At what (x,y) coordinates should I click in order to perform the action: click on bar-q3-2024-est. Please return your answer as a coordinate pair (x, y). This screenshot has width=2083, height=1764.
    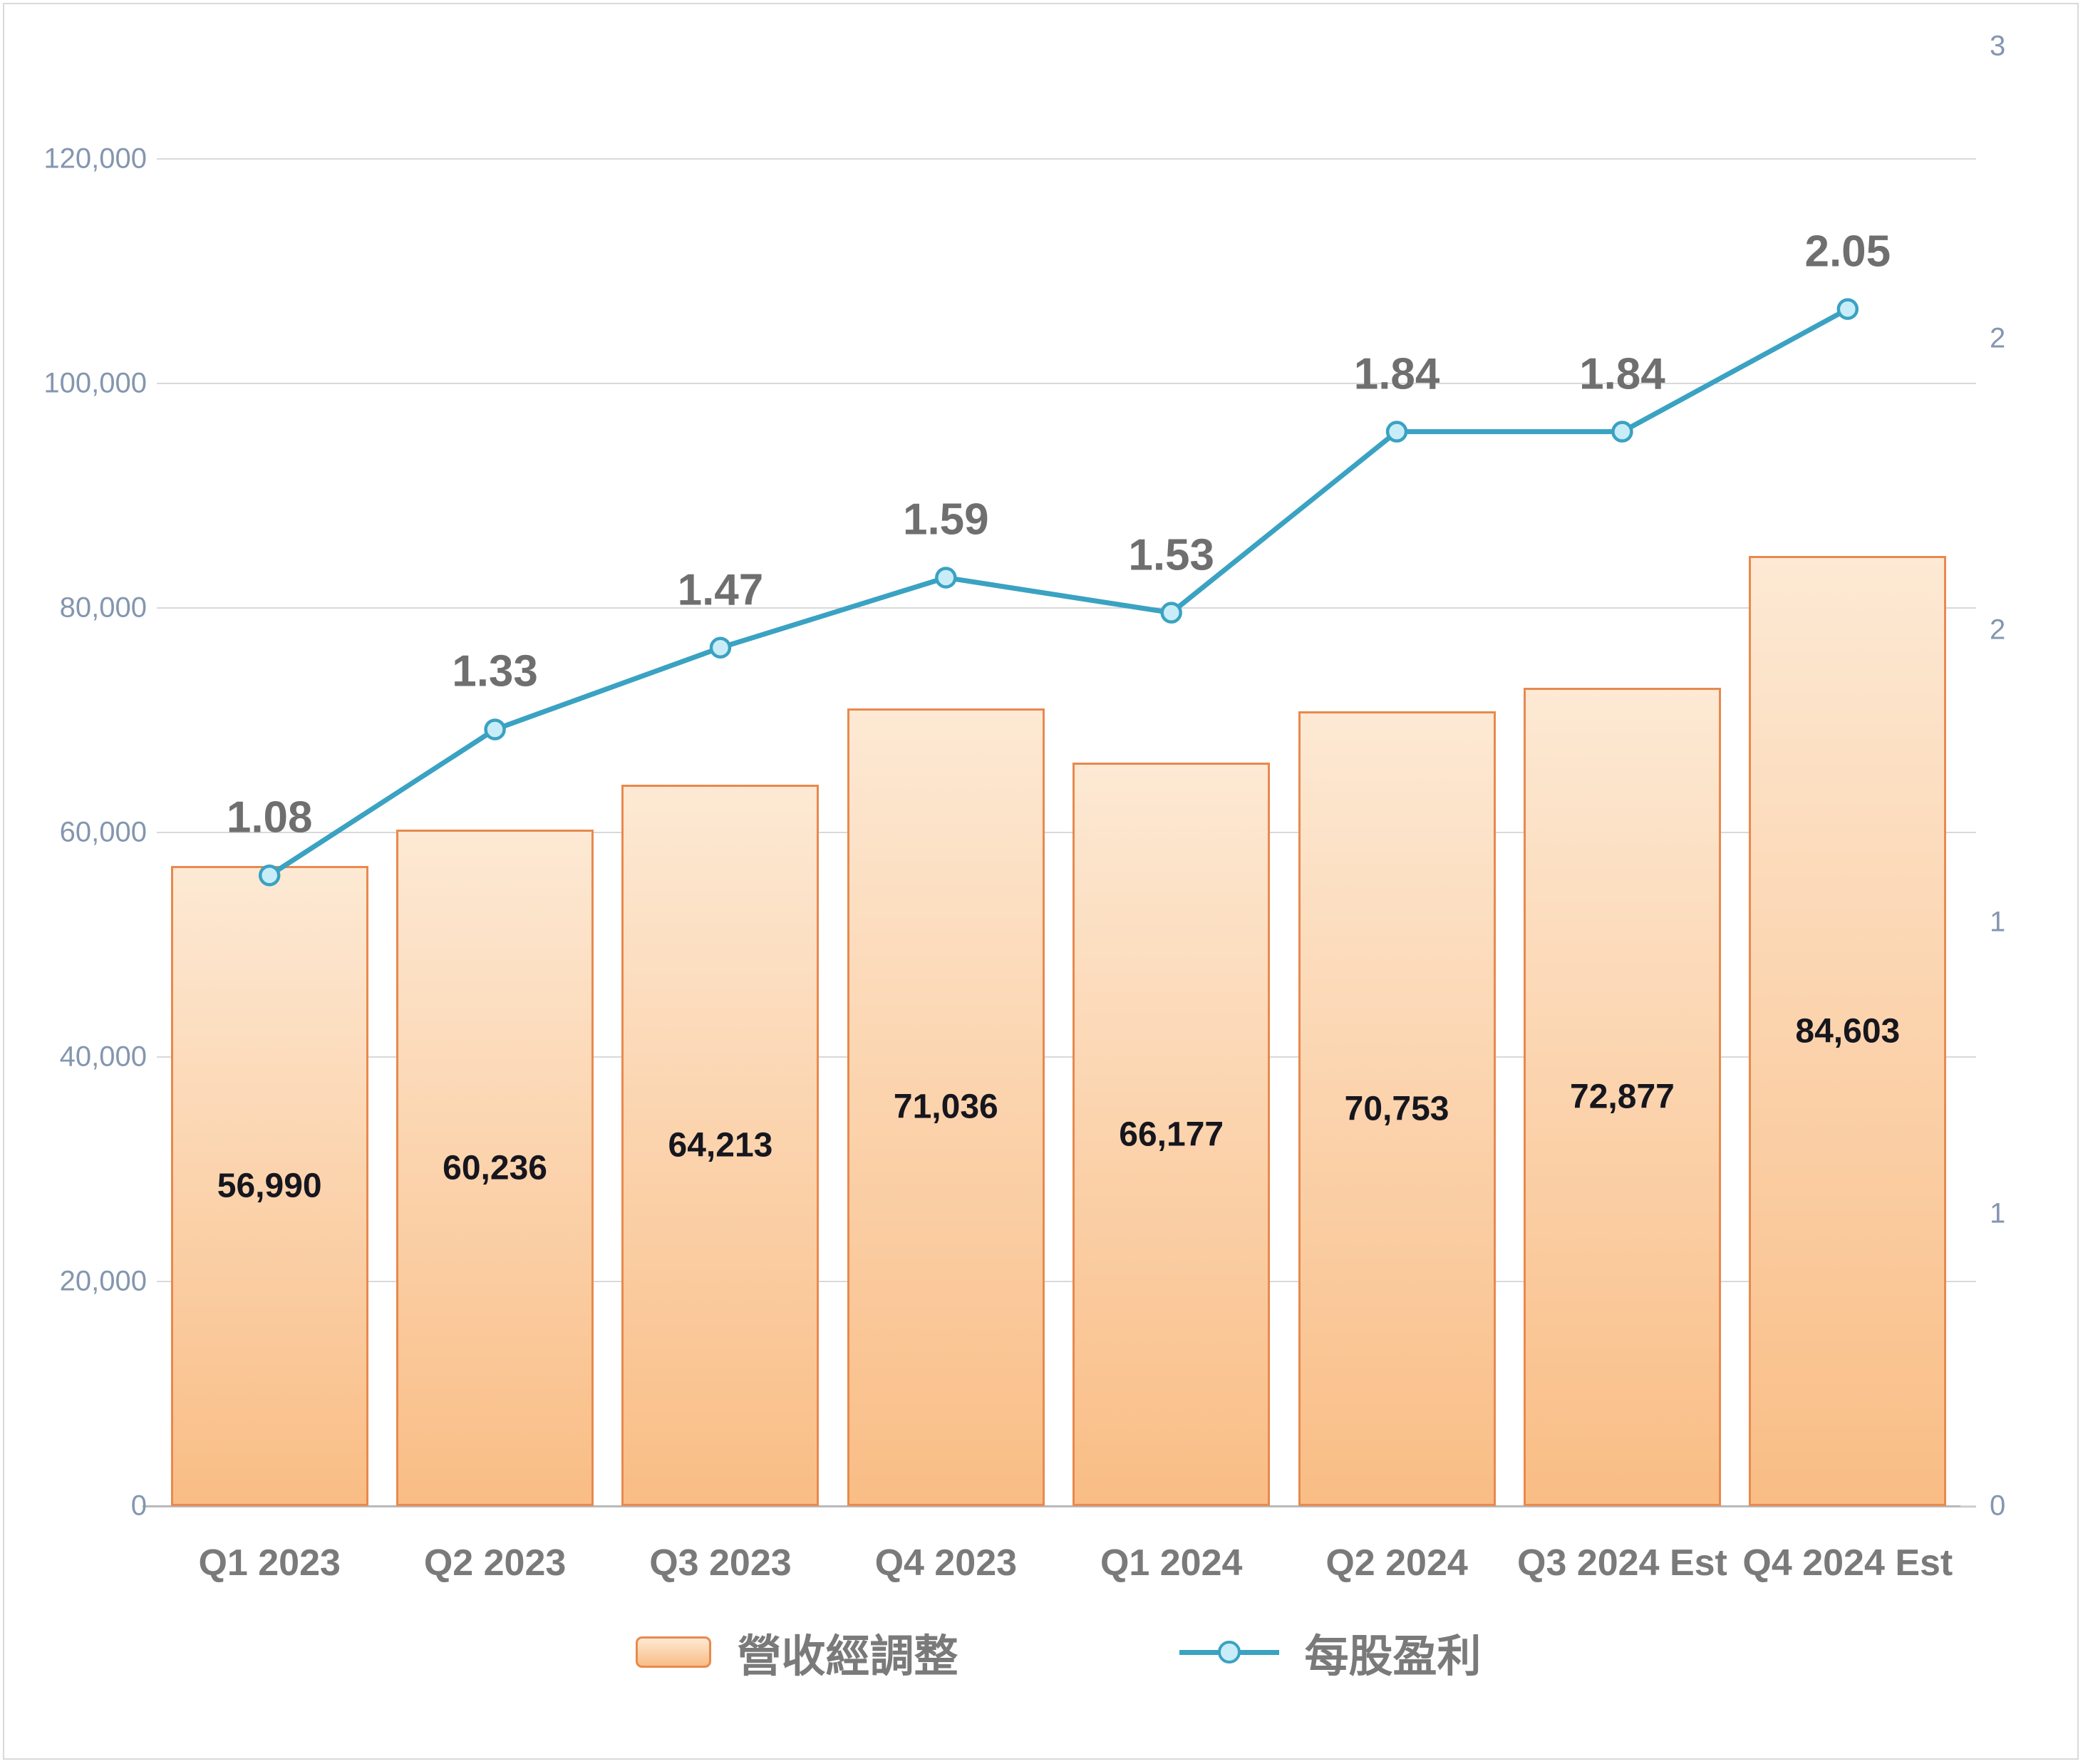
    Looking at the image, I should click on (1622, 1096).